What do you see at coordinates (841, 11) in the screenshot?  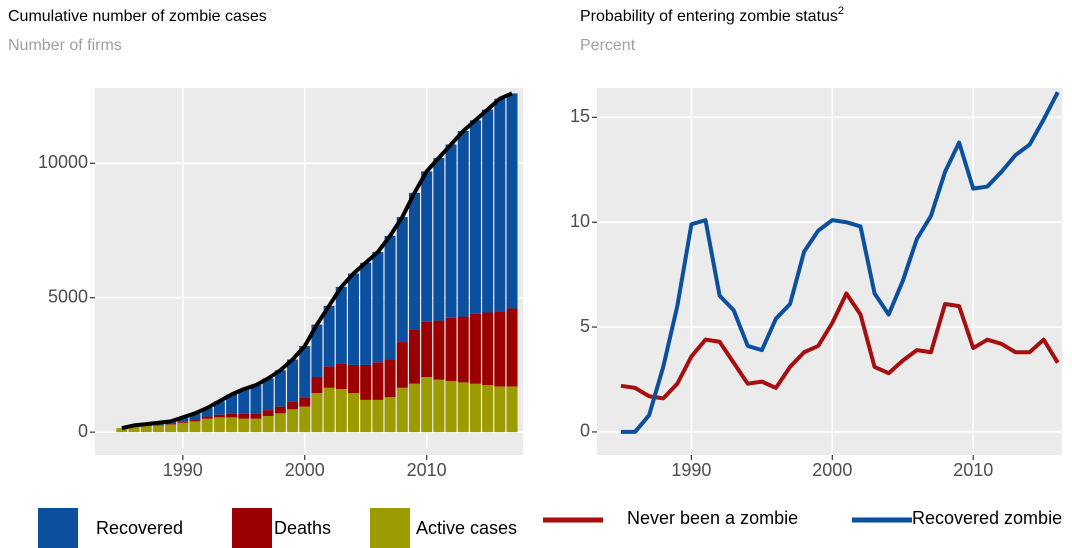 I see `title-superscript: 2` at bounding box center [841, 11].